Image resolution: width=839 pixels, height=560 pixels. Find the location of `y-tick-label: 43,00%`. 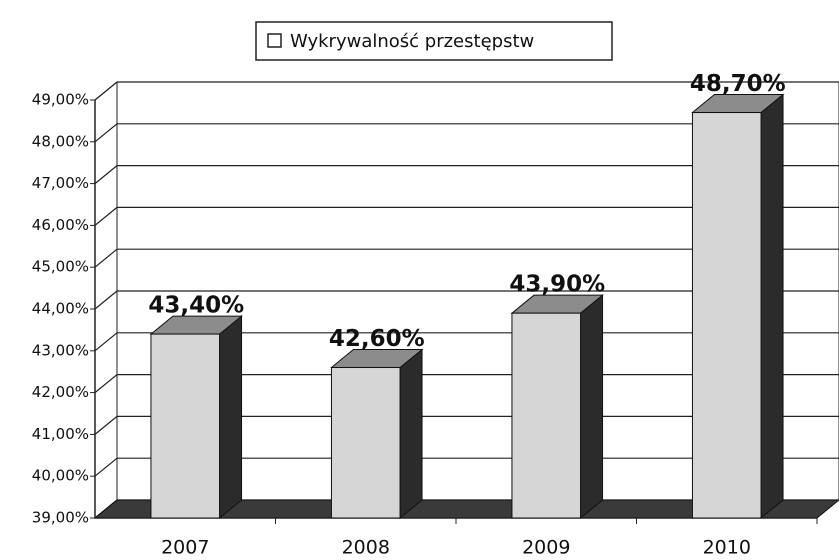

y-tick-label: 43,00% is located at coordinates (60, 350).